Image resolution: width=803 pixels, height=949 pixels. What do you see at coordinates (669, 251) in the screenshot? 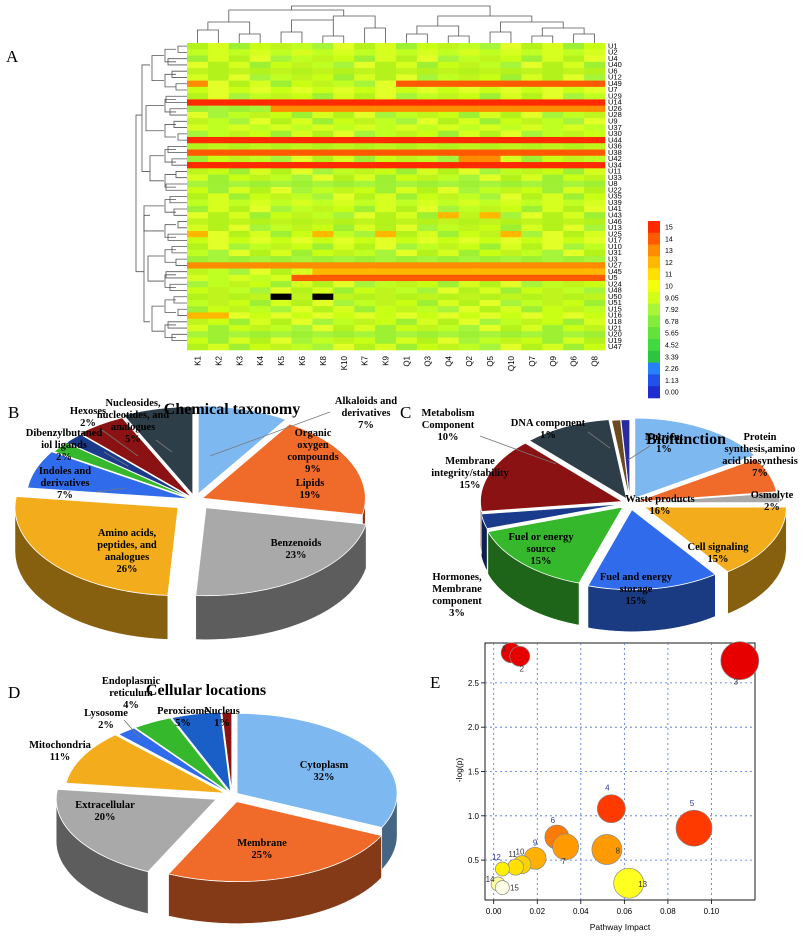
I see `colorbar-tick-label: 13` at bounding box center [669, 251].